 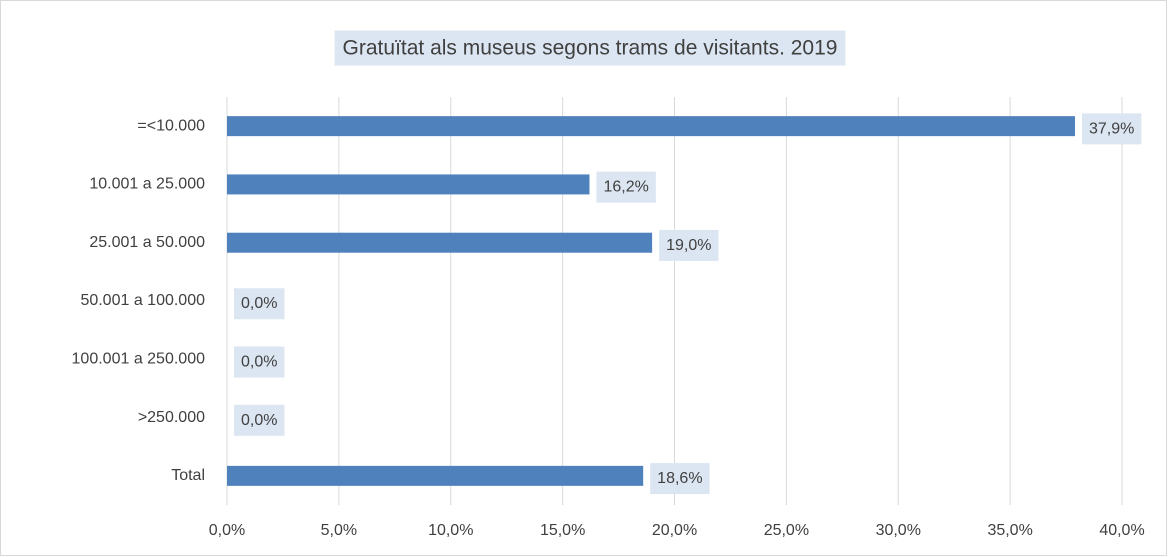 What do you see at coordinates (898, 530) in the screenshot?
I see `x-tick-label: 30,0%` at bounding box center [898, 530].